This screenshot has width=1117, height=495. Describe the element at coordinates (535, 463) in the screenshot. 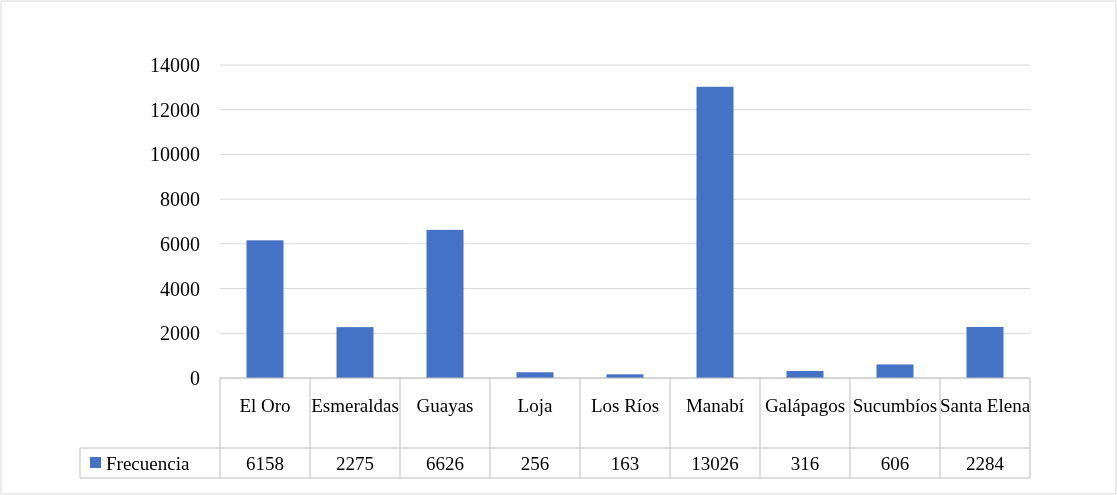

I see `data-label: 256` at that location.